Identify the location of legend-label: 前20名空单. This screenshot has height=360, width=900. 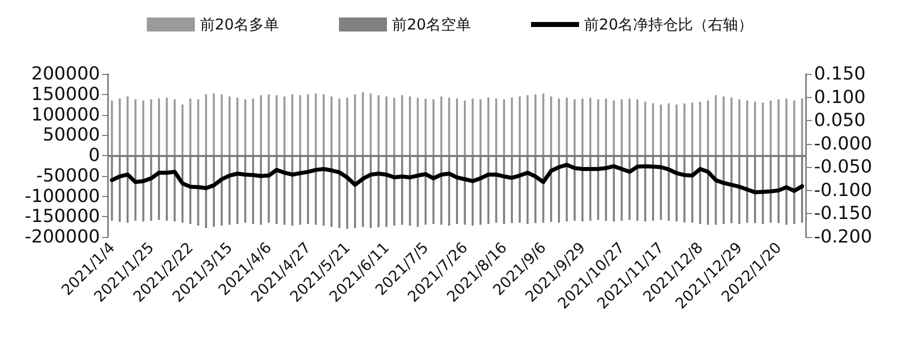
(432, 25).